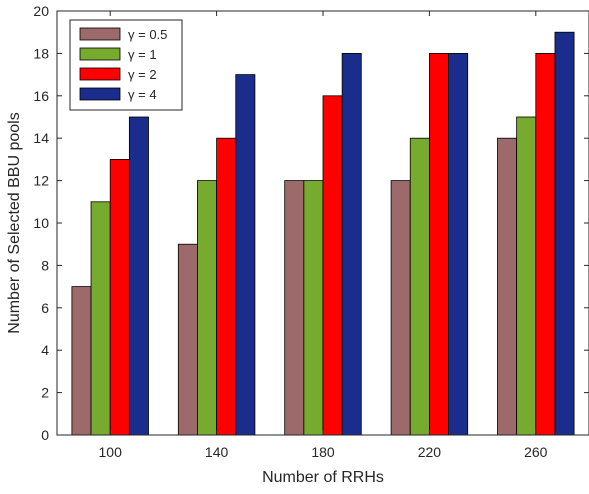  Describe the element at coordinates (142, 74) in the screenshot. I see `legend-label: γ = 2` at that location.